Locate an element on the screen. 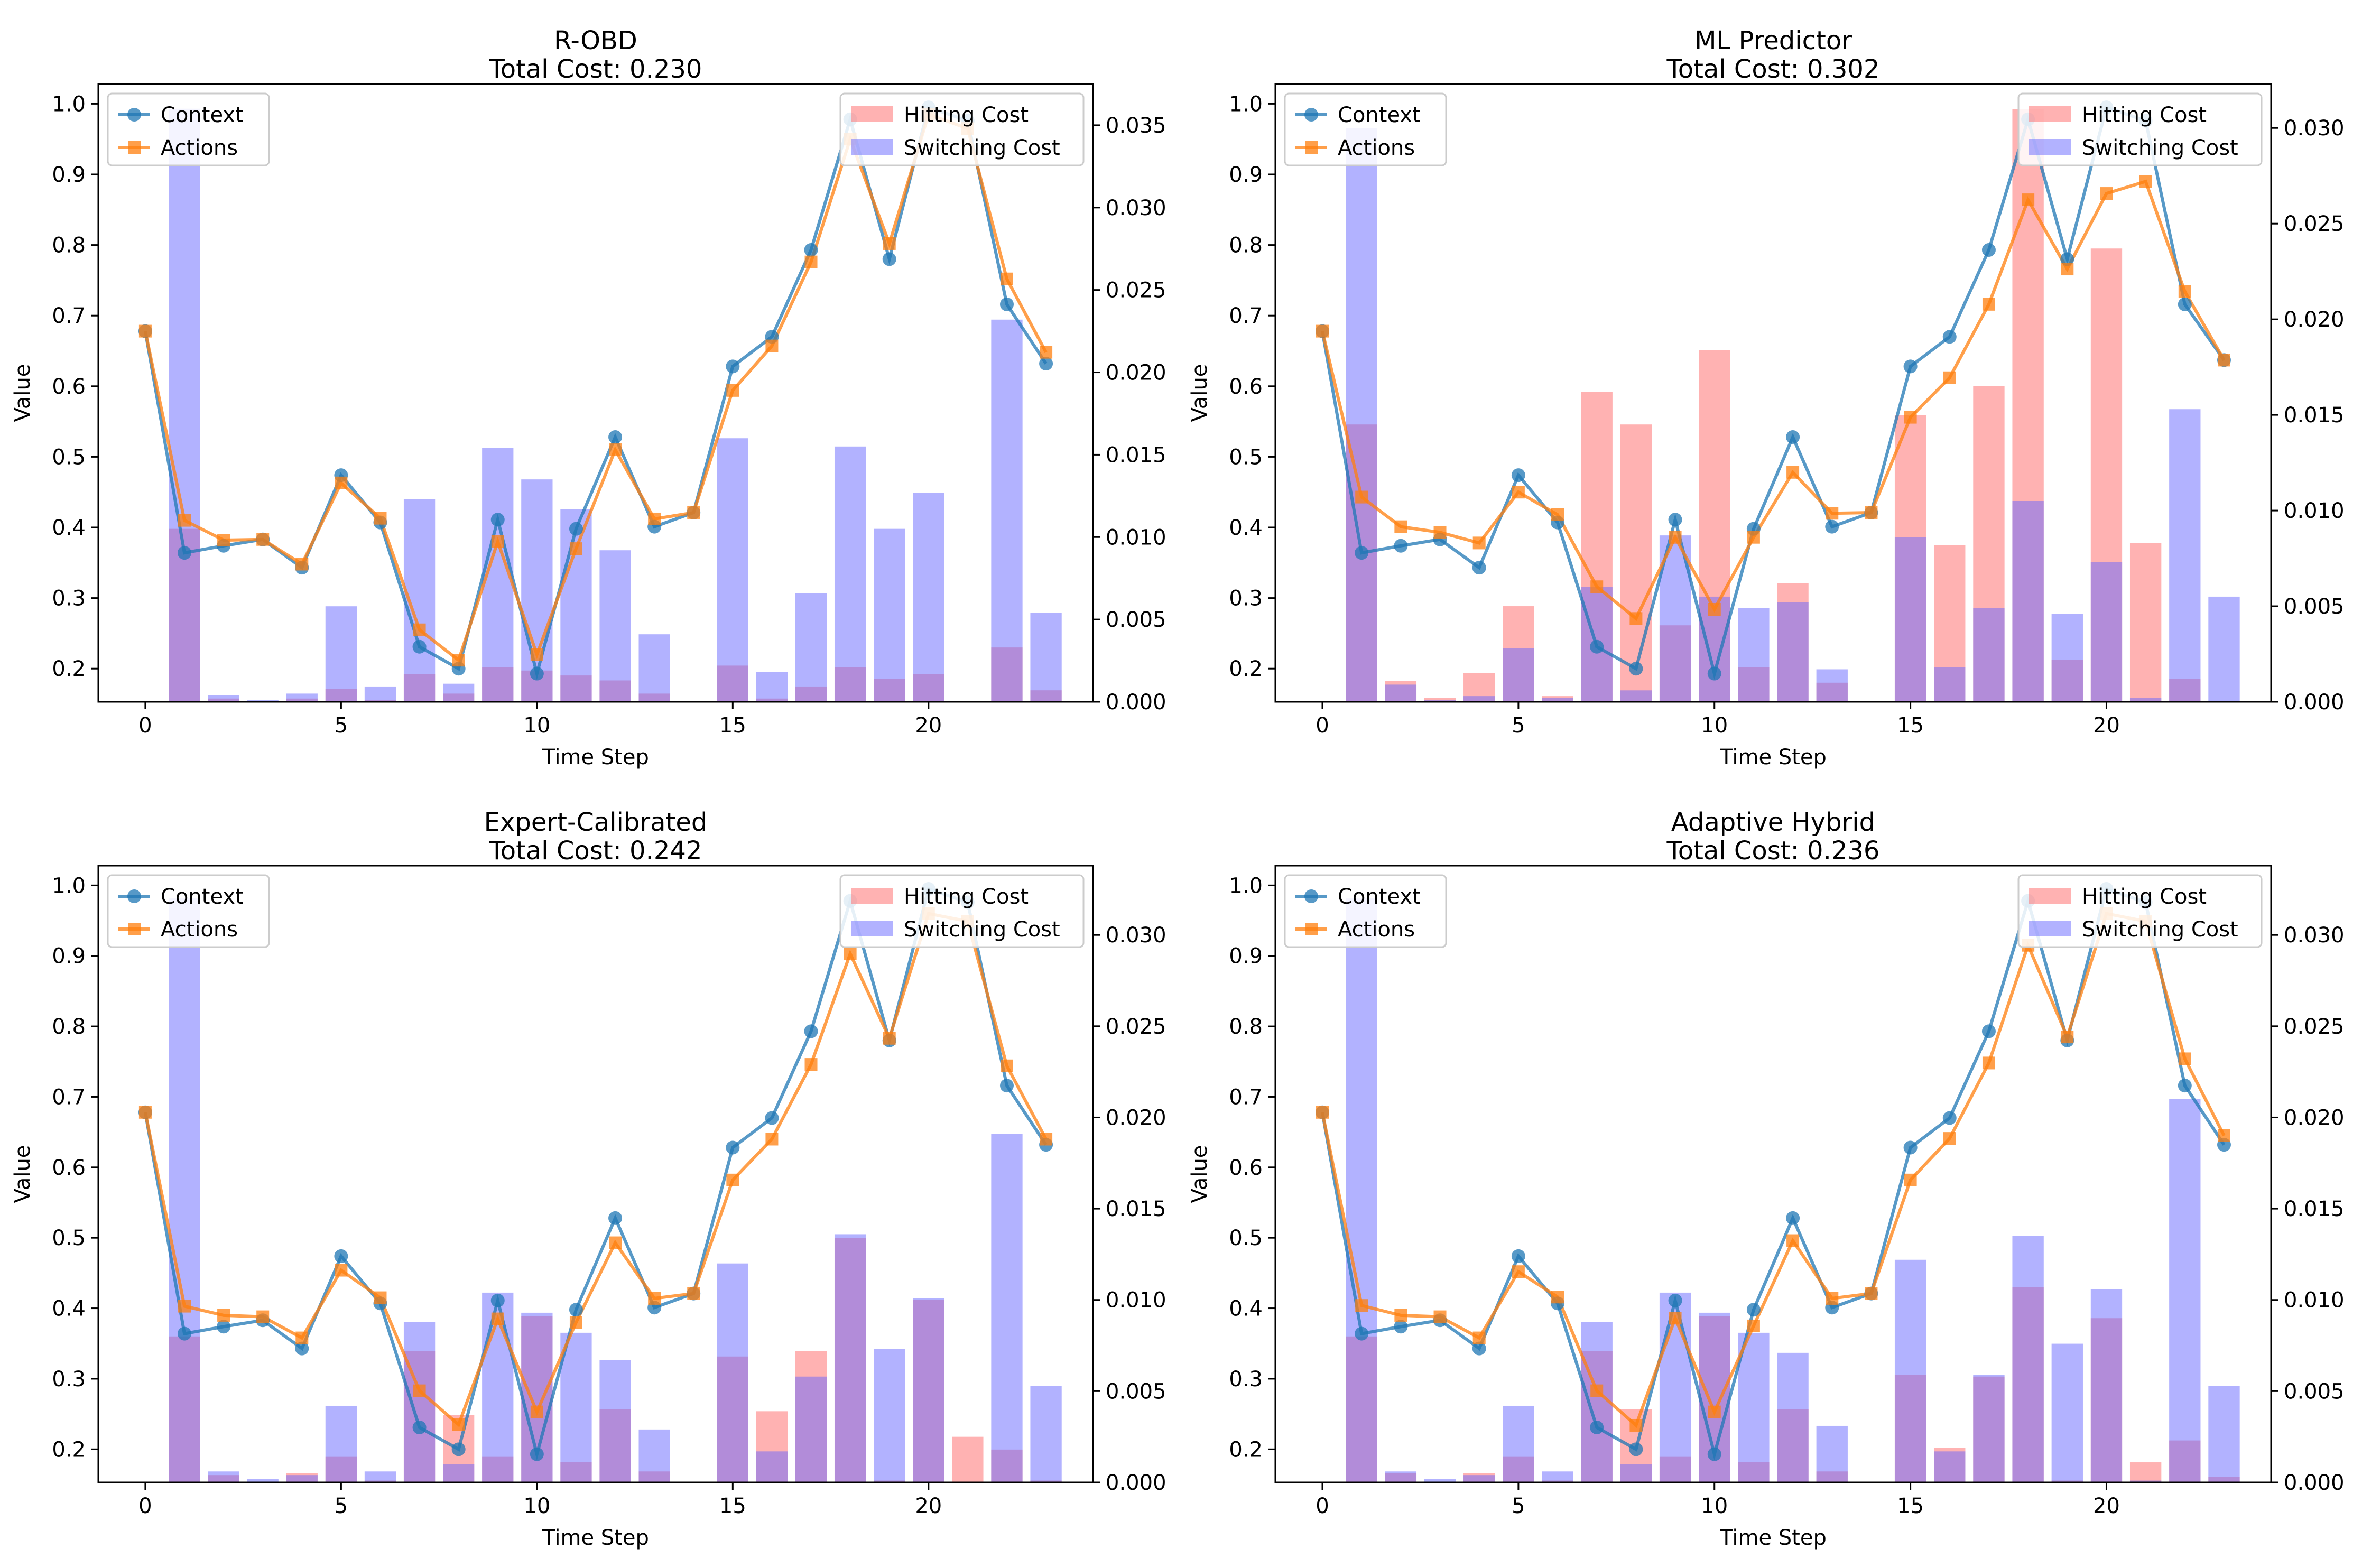  legend-switching-label: Switching Cost is located at coordinates (982, 930).